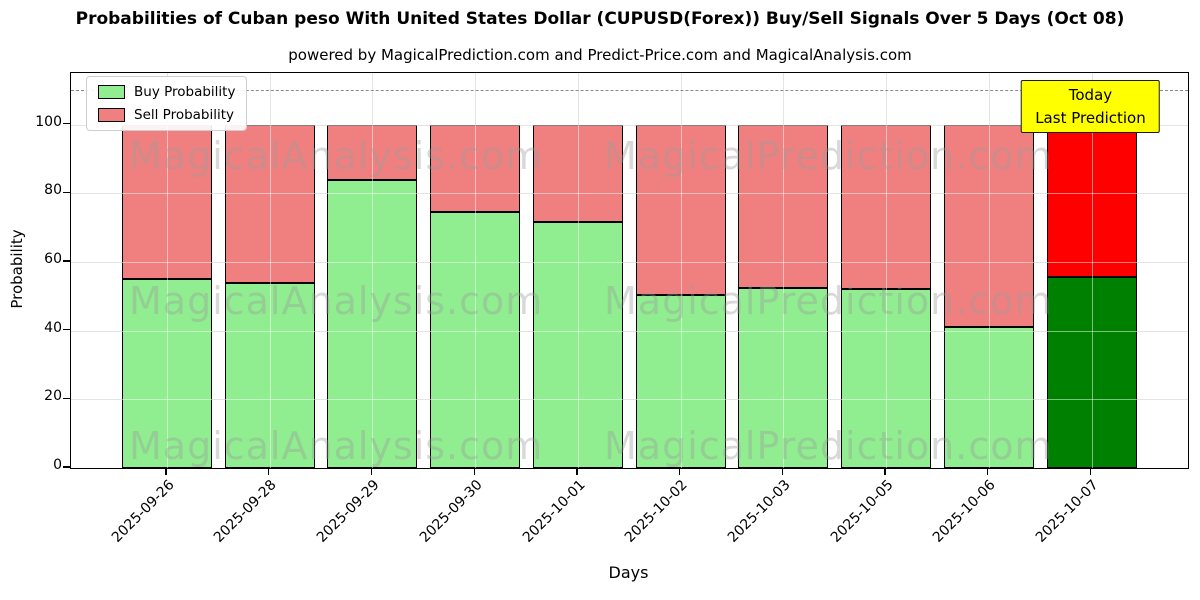 The height and width of the screenshot is (600, 1200). I want to click on legend-item-sell: Sell Probability, so click(166, 115).